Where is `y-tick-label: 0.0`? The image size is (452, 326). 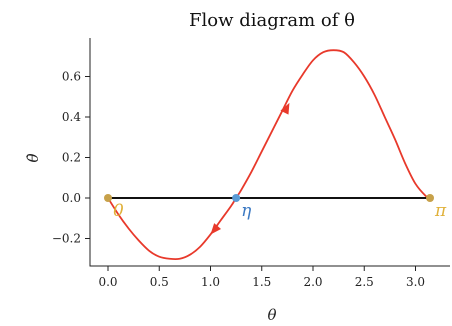 y-tick-label: 0.0 is located at coordinates (71, 198).